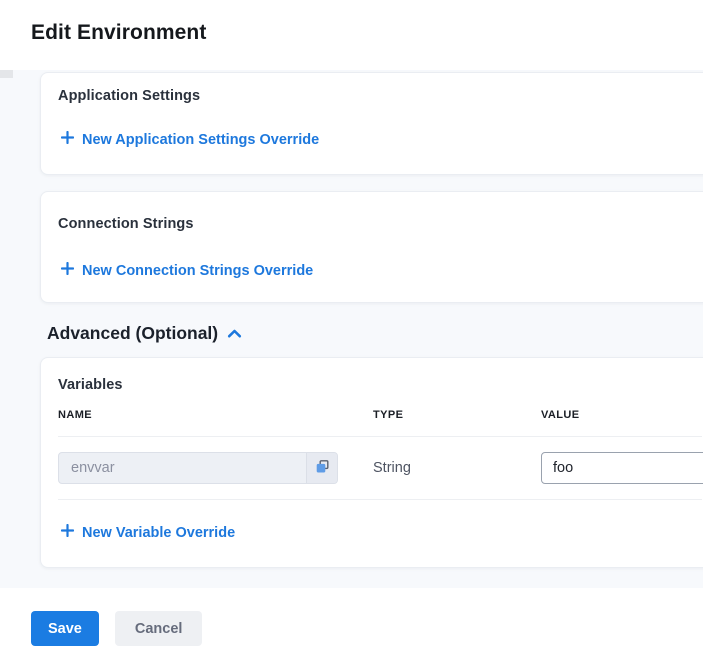 Image resolution: width=703 pixels, height=651 pixels. Describe the element at coordinates (457, 468) in the screenshot. I see `variable-type-cell: String` at that location.